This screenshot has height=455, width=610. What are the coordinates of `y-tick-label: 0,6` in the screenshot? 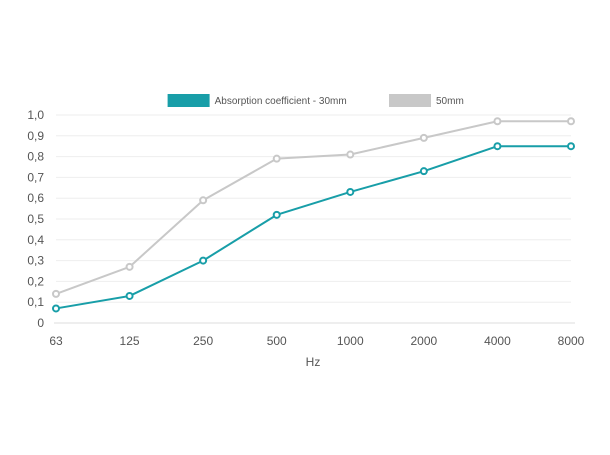 It's located at (35, 198).